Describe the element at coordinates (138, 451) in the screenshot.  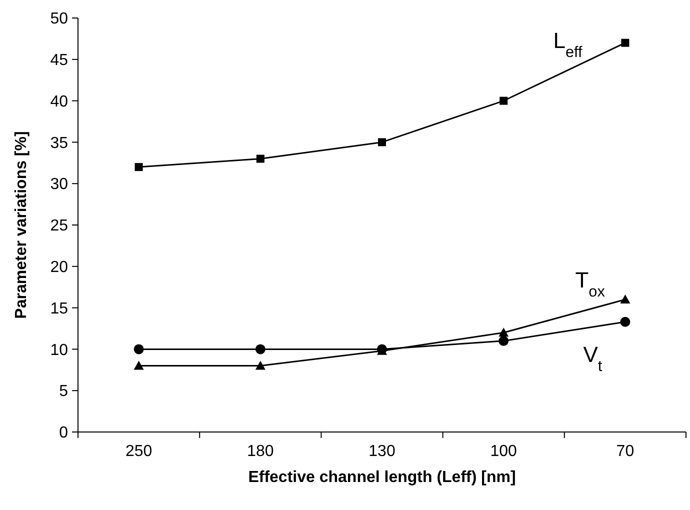
I see `x-tick-label: 250` at that location.